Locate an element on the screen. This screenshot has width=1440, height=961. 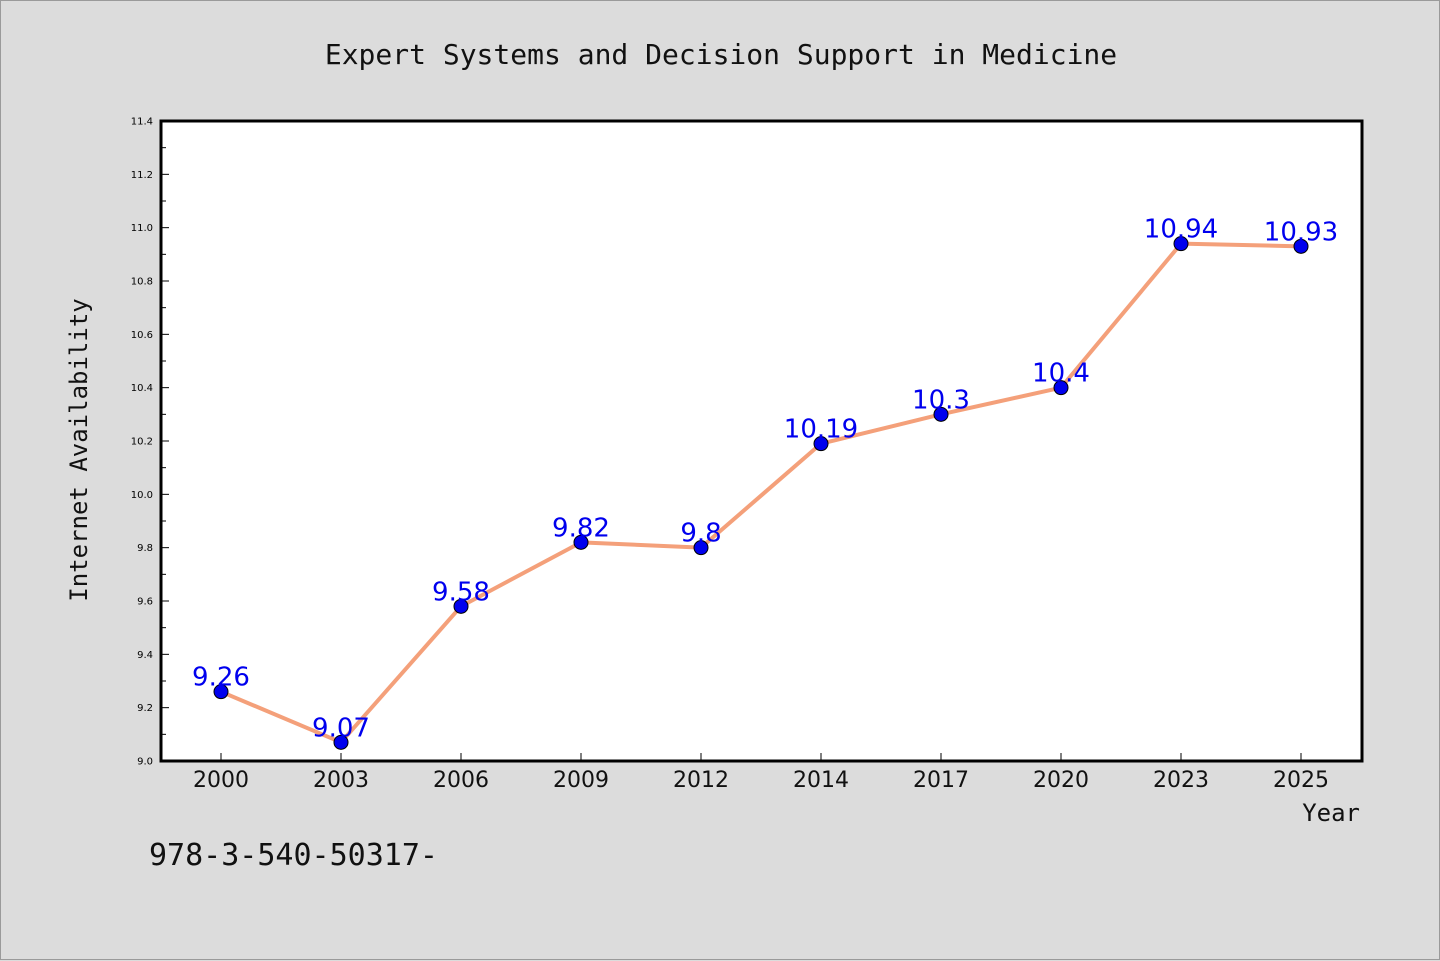
x-tick-label: 2023 is located at coordinates (1181, 780).